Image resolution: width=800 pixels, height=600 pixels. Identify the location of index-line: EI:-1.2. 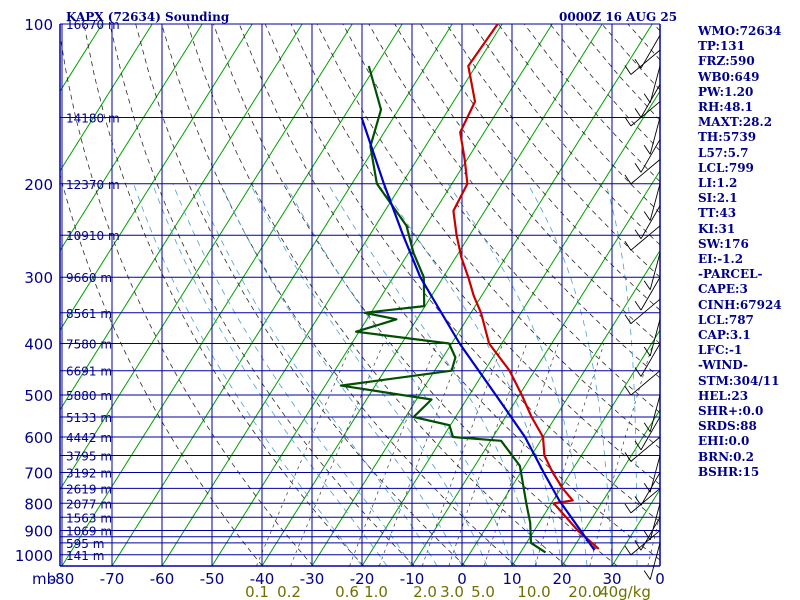
(721, 259).